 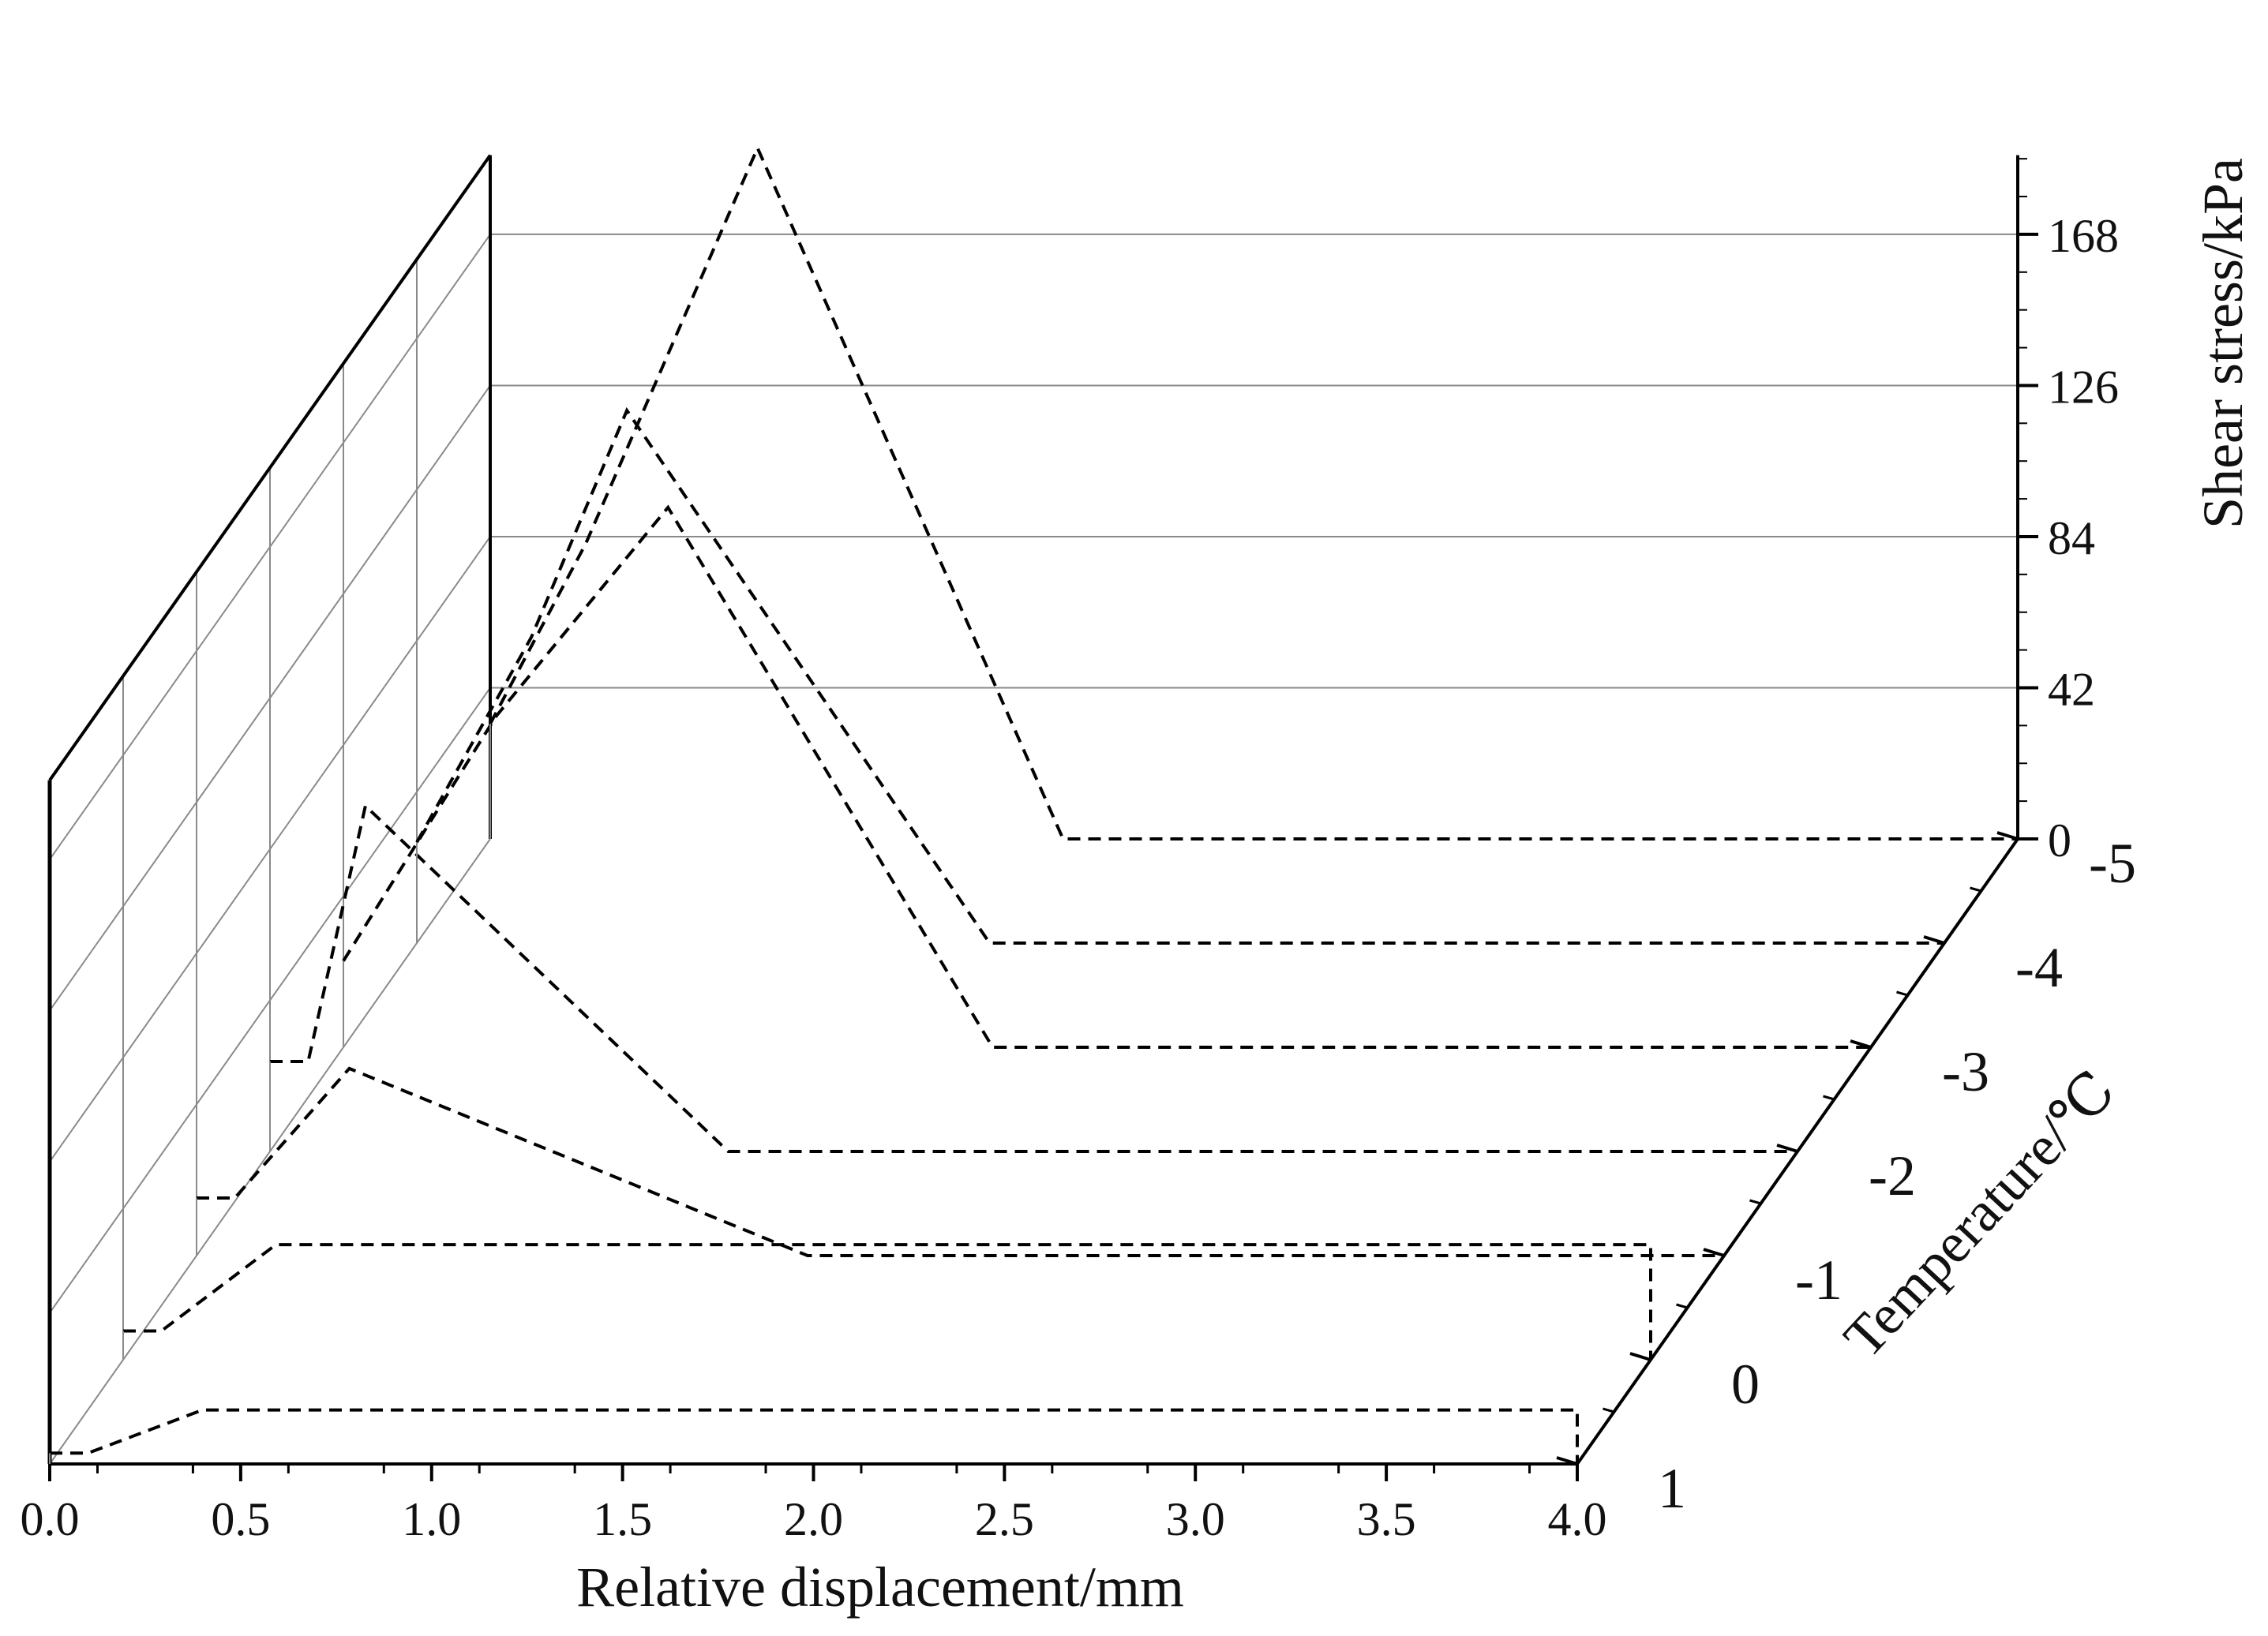 I want to click on temperature-tick-label: -4, so click(x=2039, y=967).